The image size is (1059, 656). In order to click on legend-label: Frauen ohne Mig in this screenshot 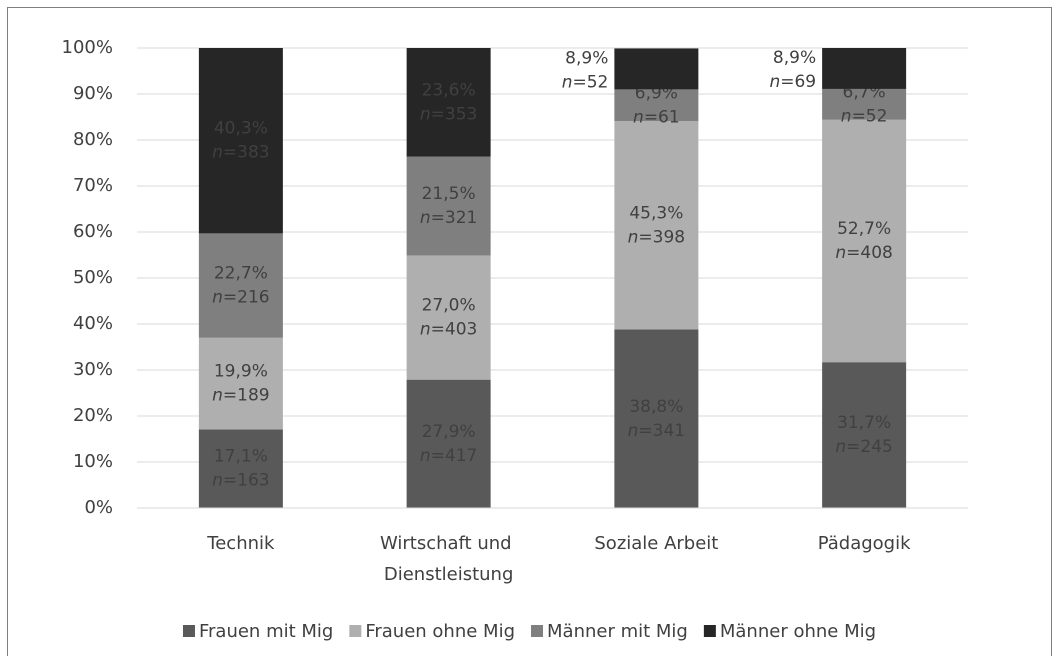, I will do `click(440, 631)`.